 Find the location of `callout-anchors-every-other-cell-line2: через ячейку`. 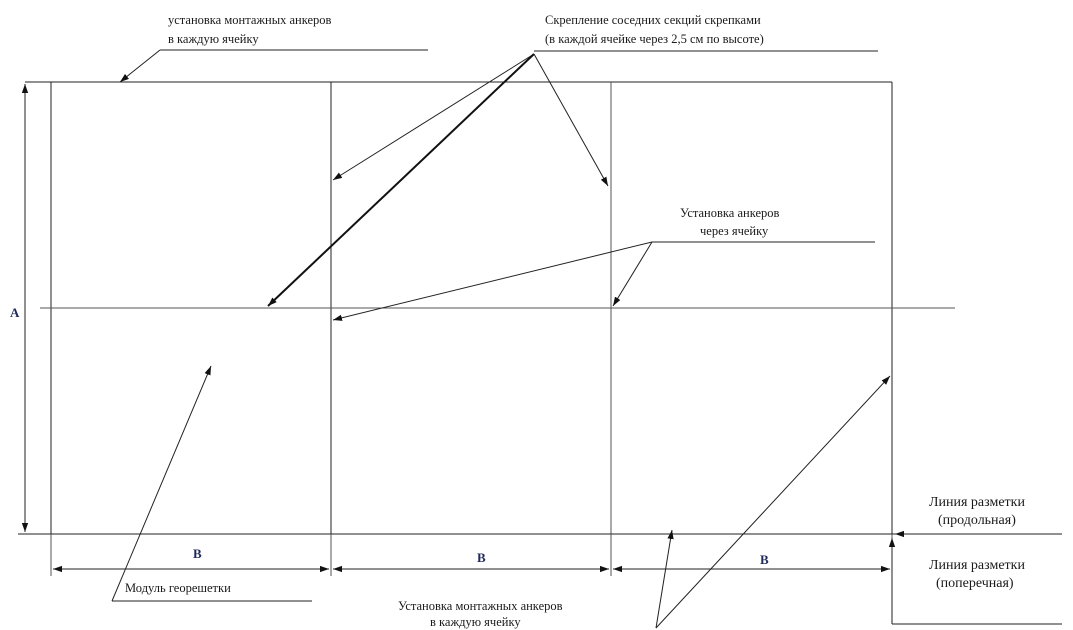

callout-anchors-every-other-cell-line2: через ячейку is located at coordinates (734, 231).